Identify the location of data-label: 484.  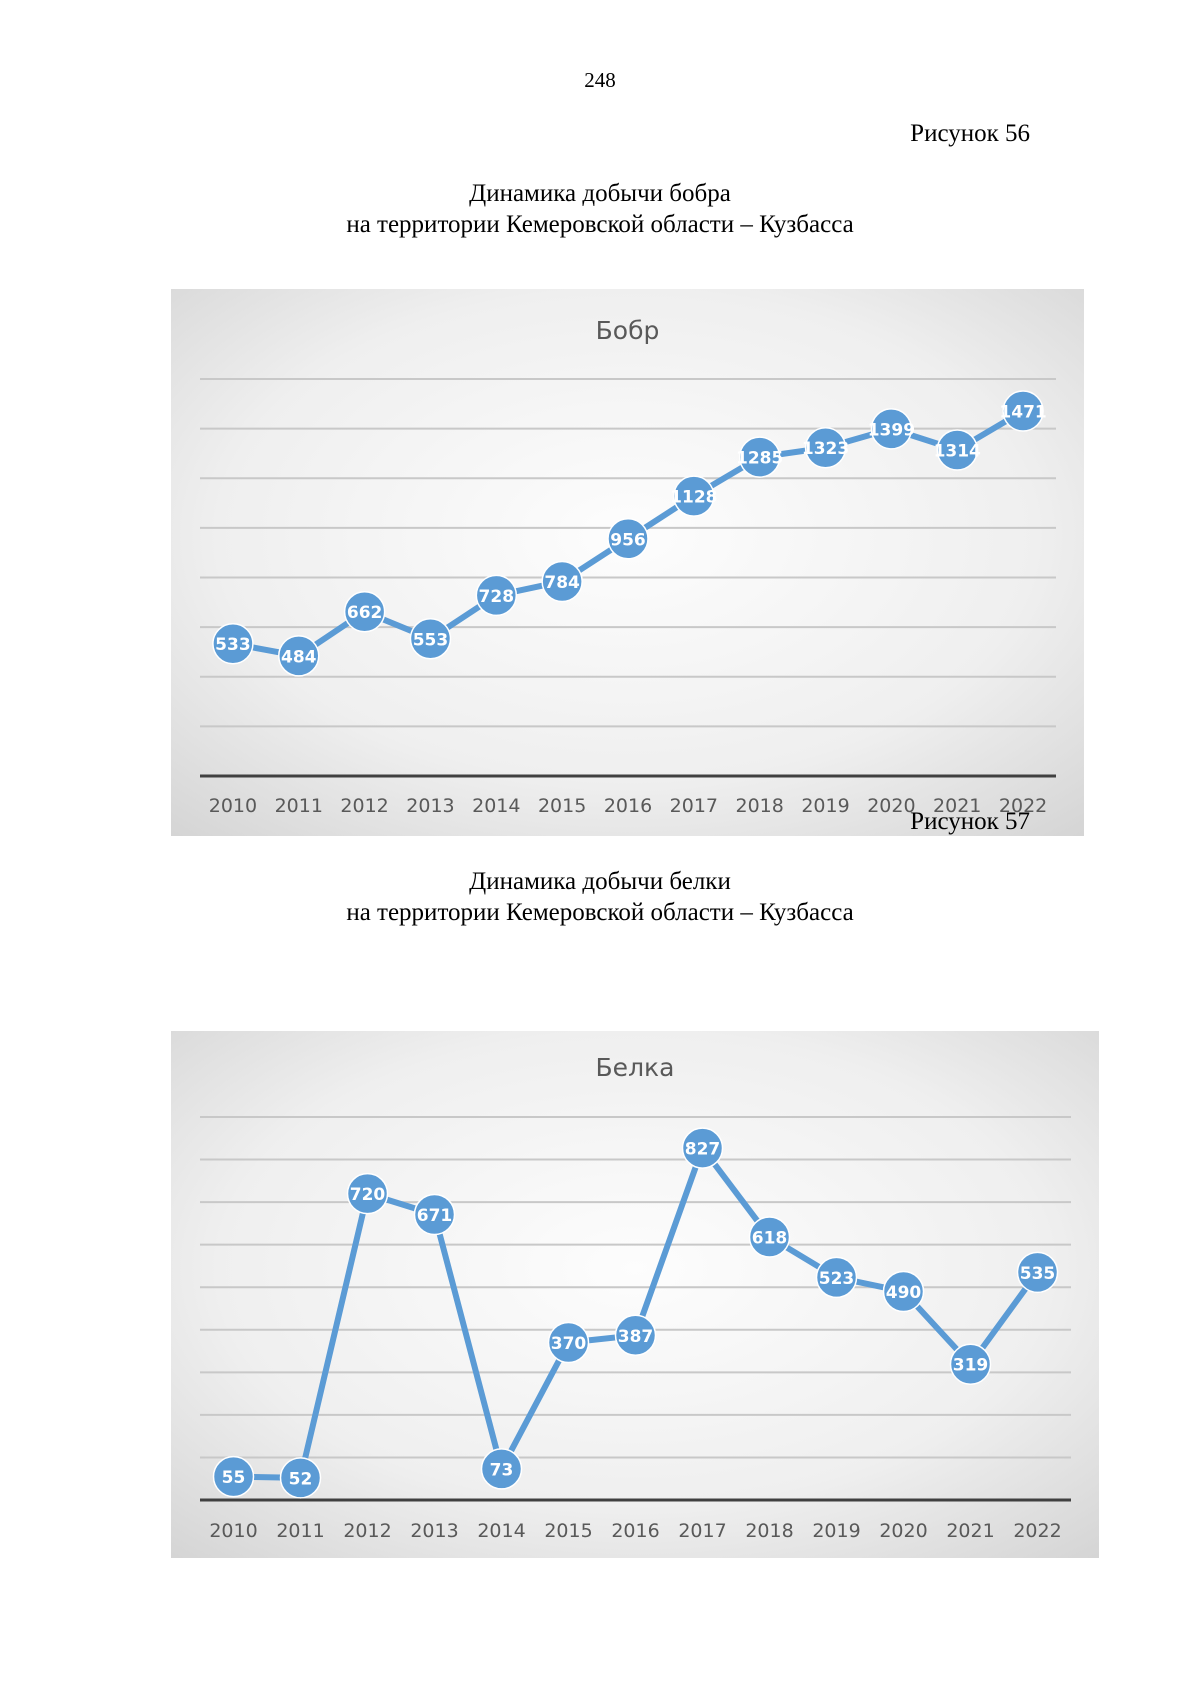
(299, 657).